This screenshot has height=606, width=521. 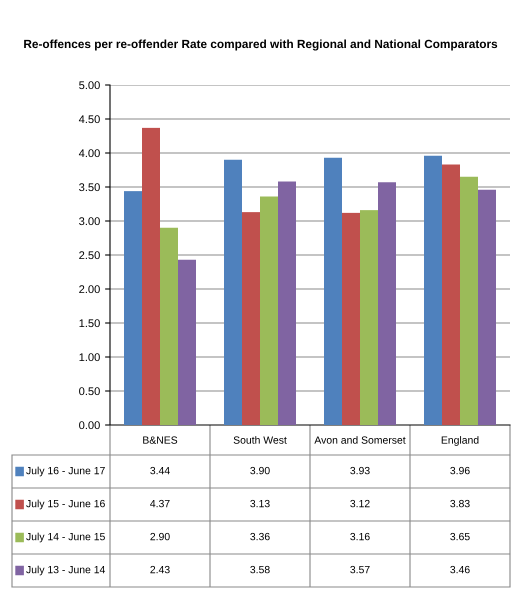 I want to click on data-label: 3.13, so click(x=260, y=504).